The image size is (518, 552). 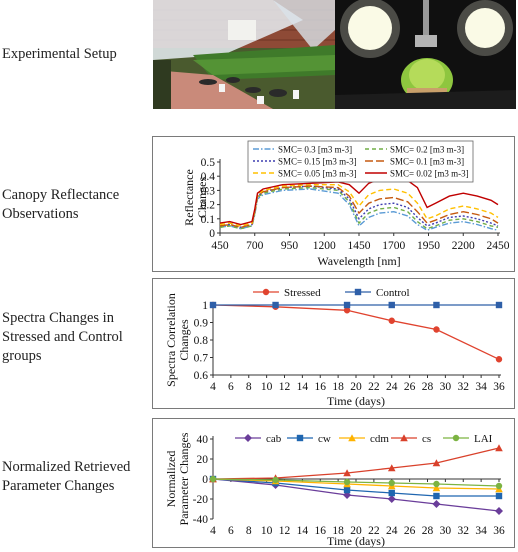 I want to click on y-tick-label: -20, so click(x=201, y=500).